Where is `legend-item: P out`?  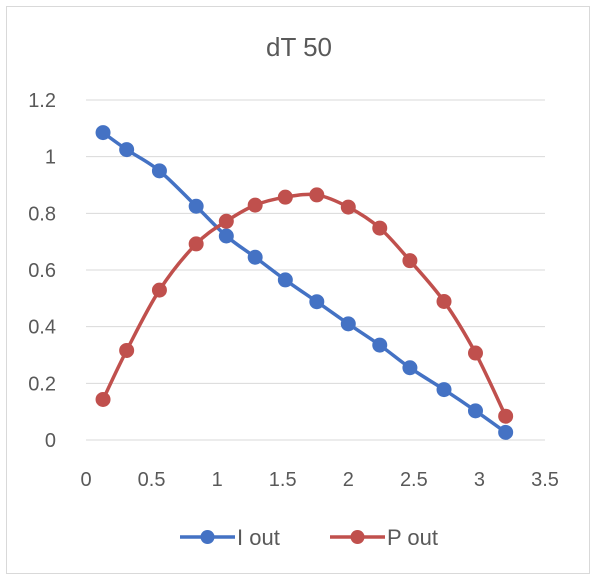
legend-item: P out is located at coordinates (384, 537).